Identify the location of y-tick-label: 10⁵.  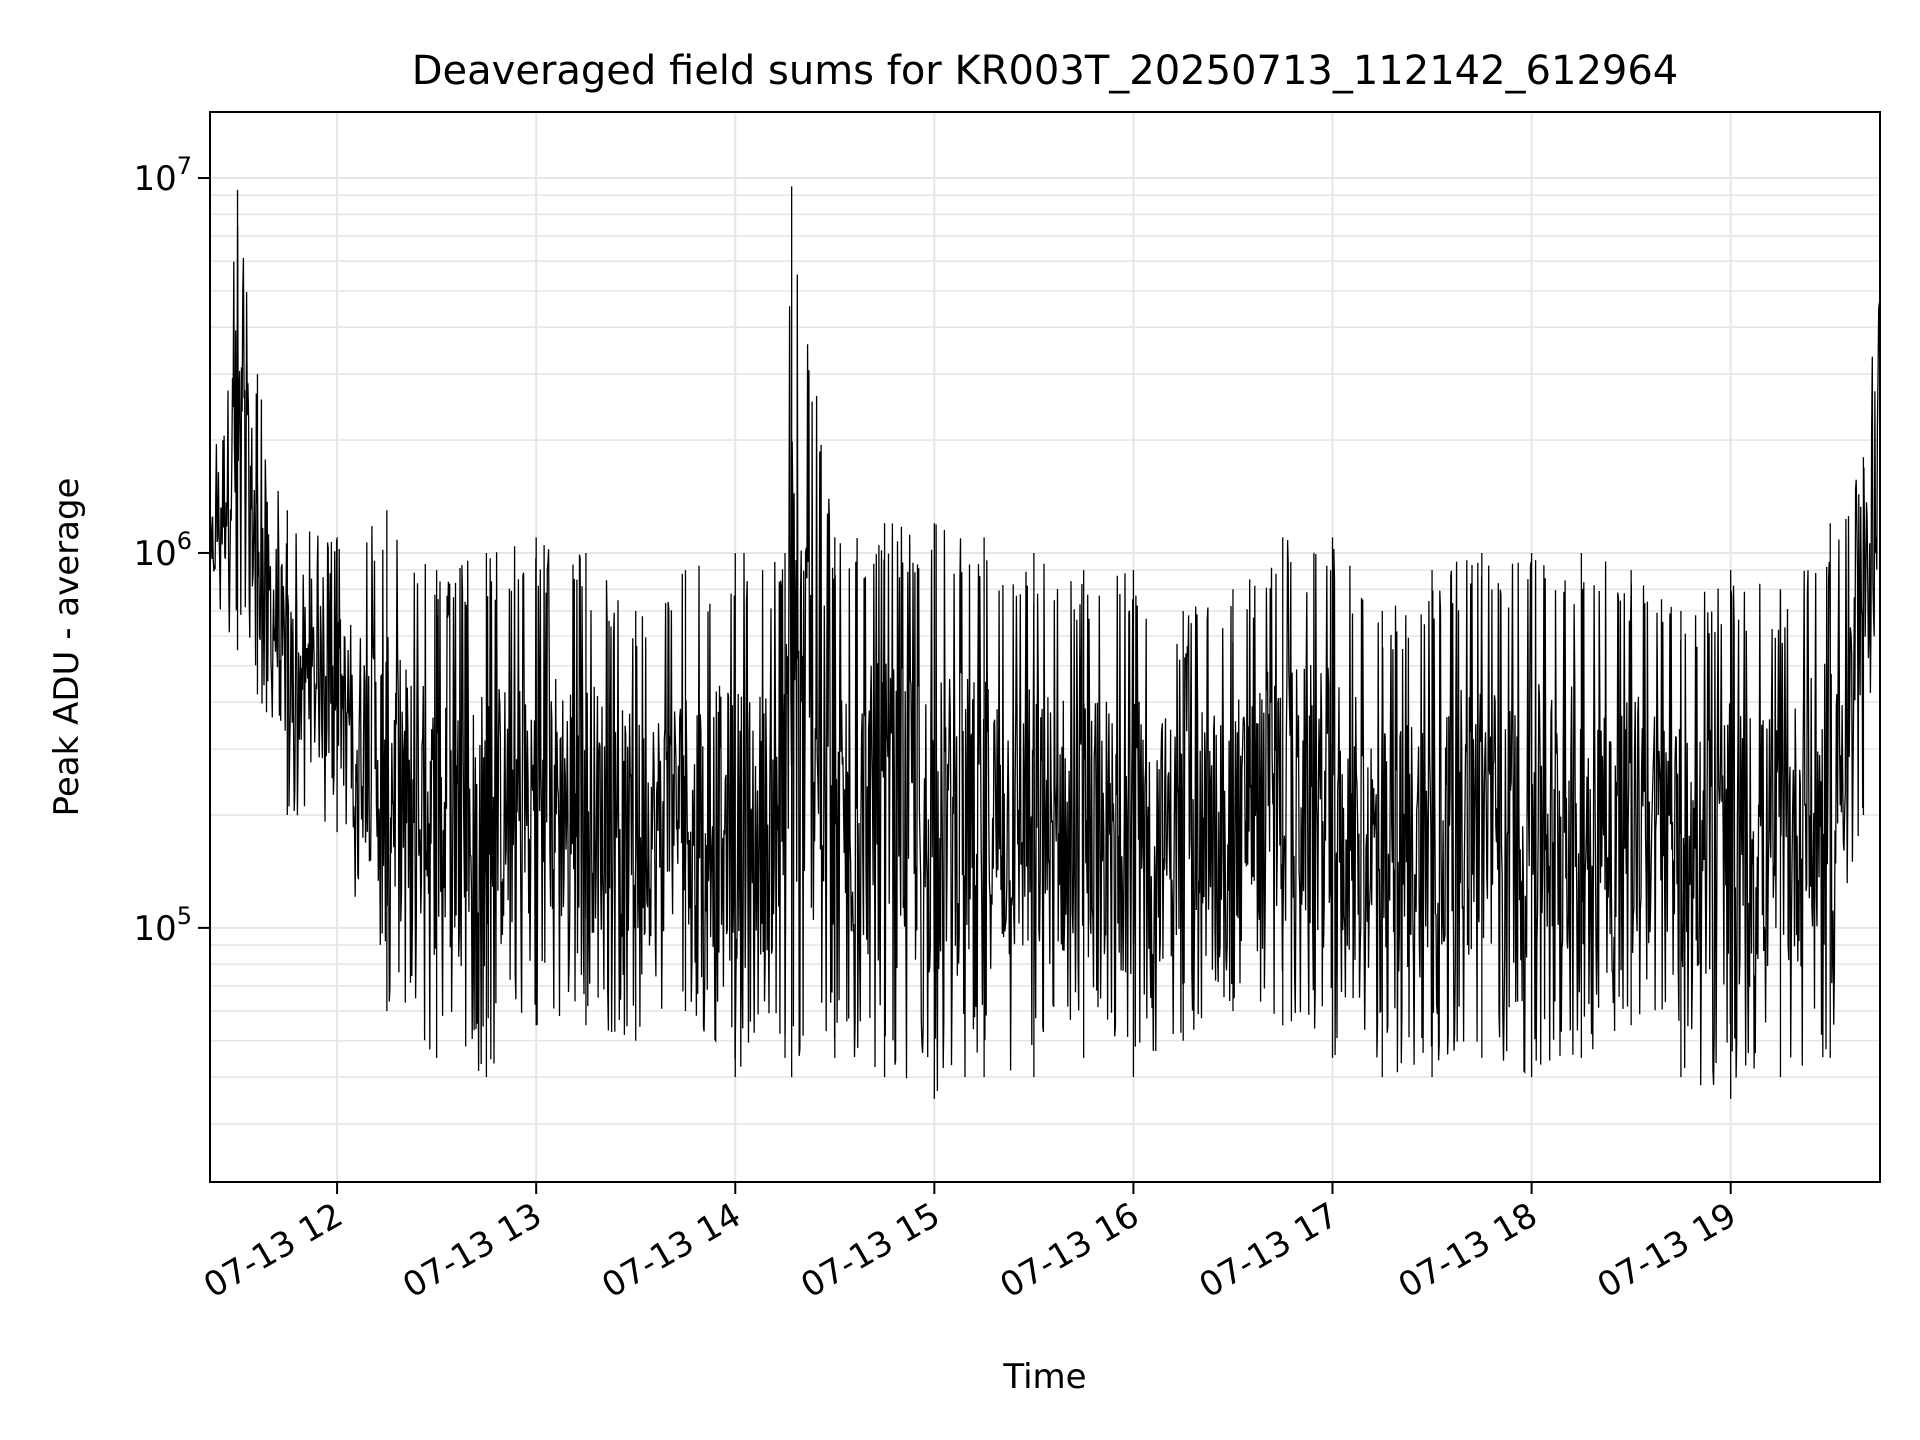
(162, 925).